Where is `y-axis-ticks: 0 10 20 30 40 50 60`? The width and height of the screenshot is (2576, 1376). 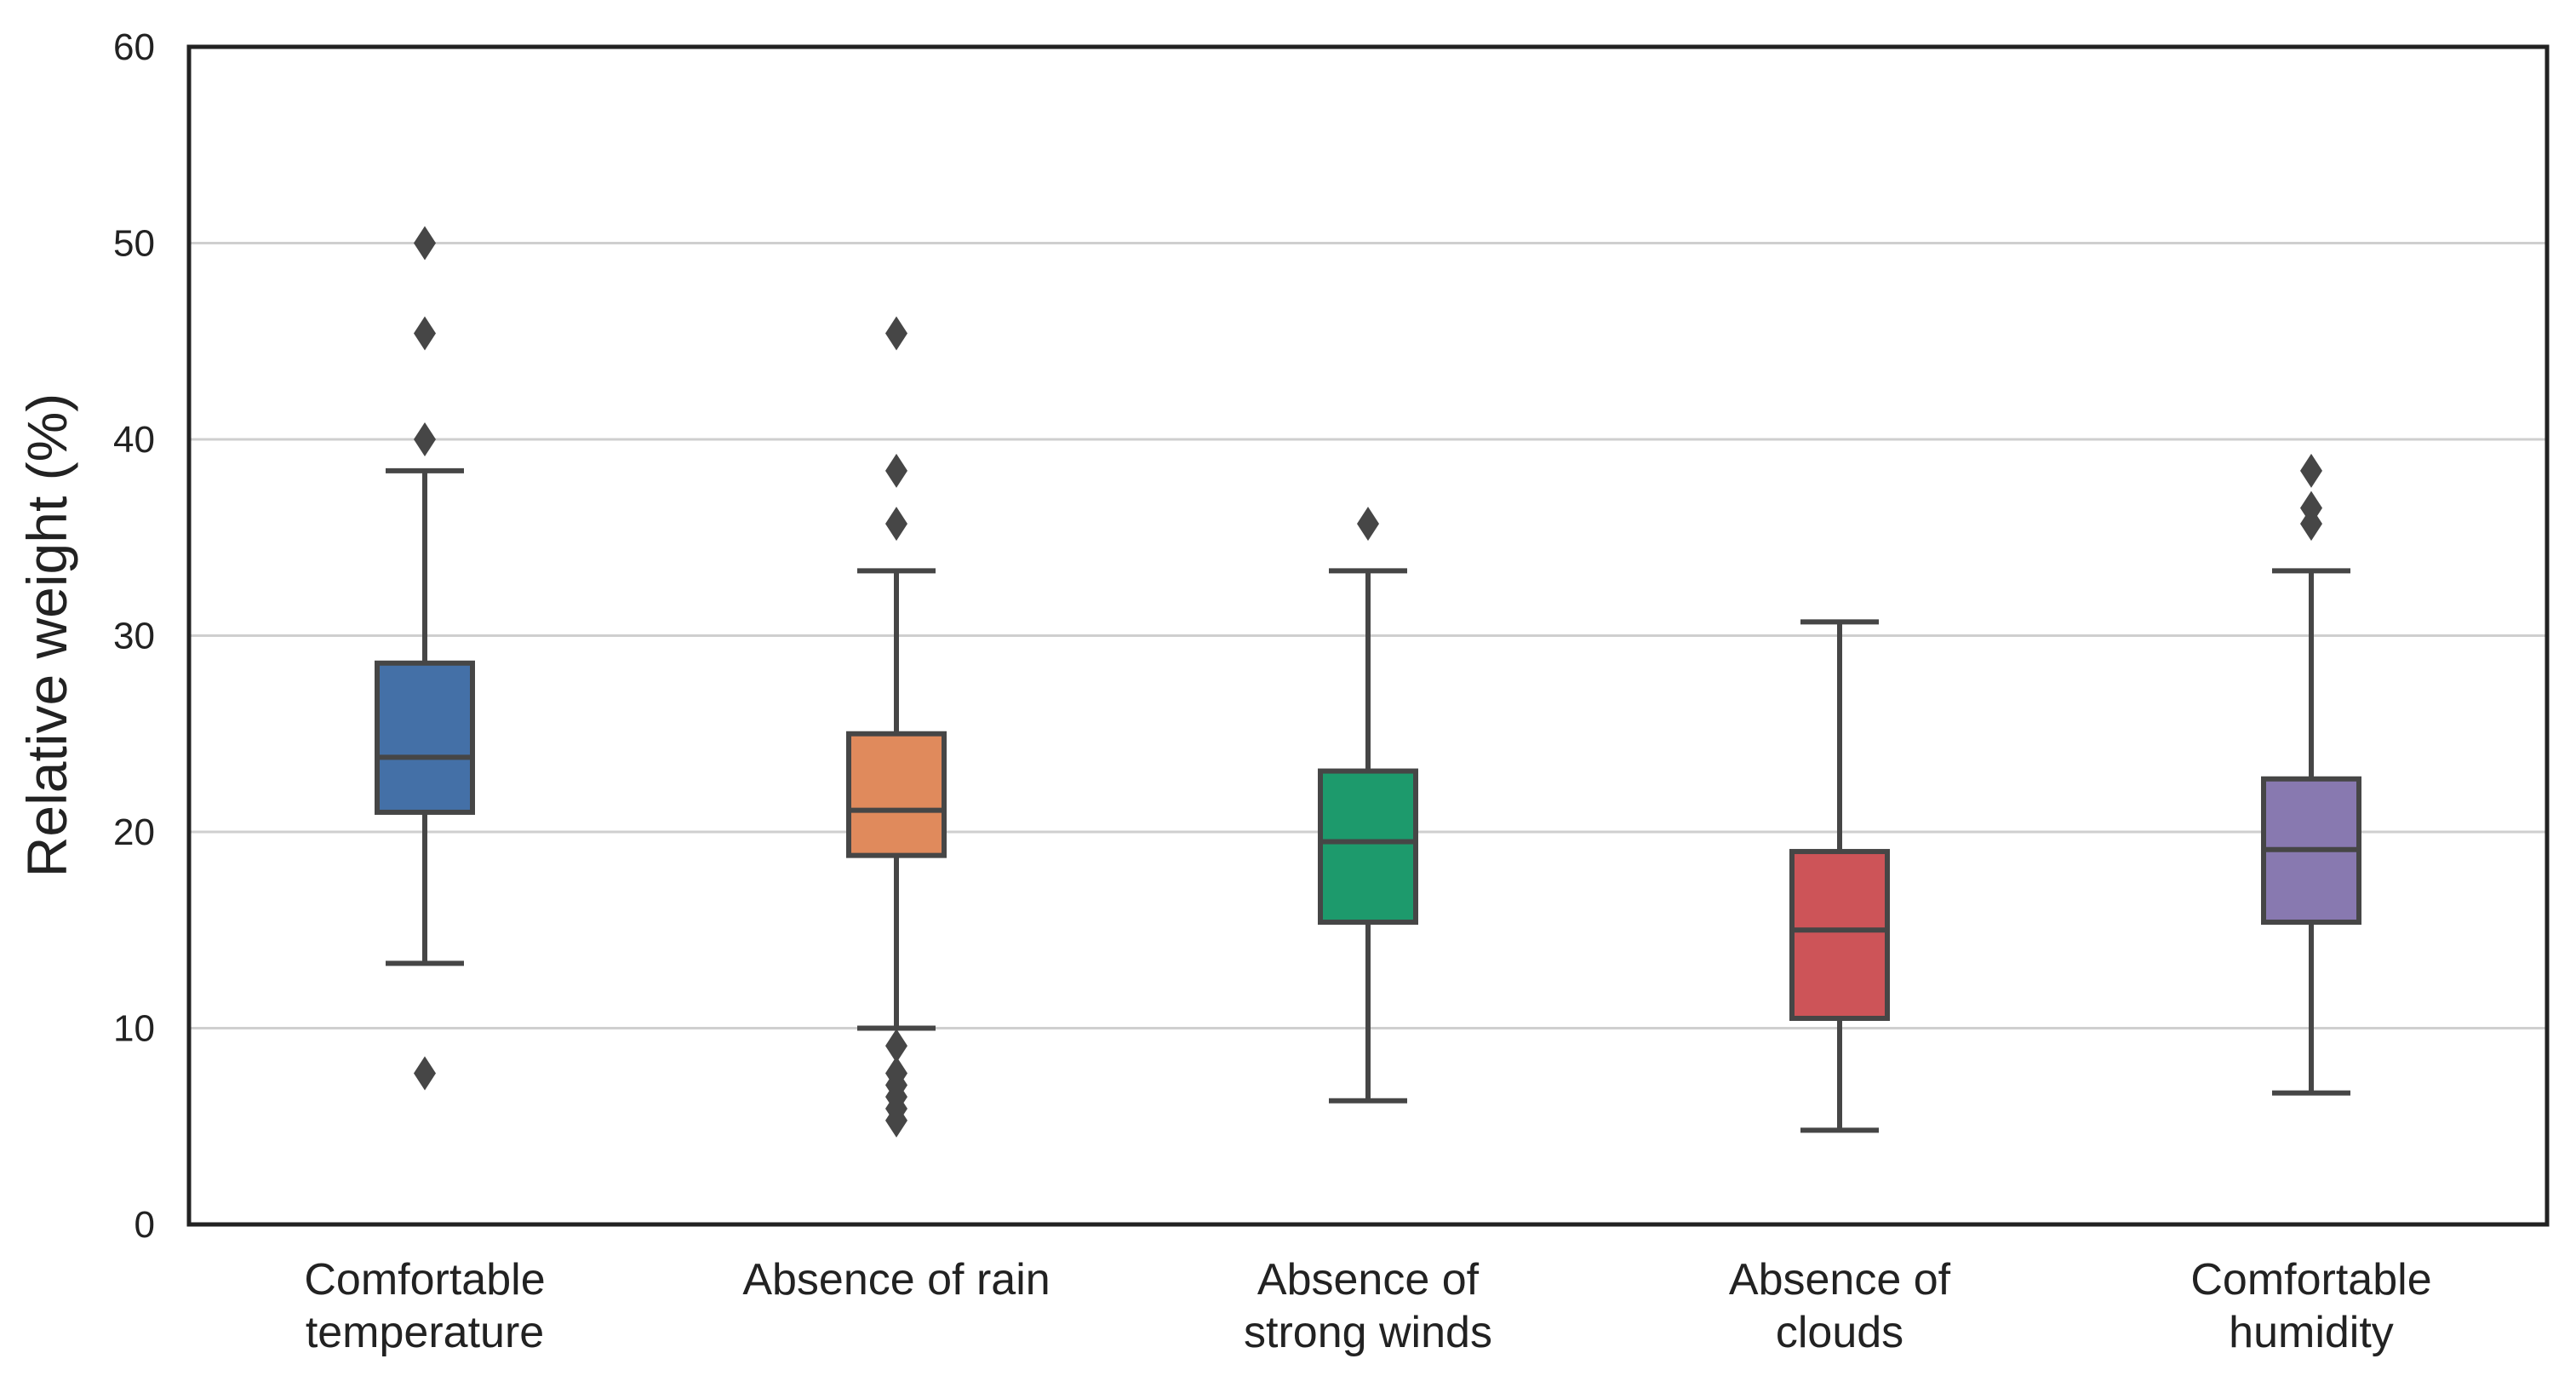
y-axis-ticks: 0 10 20 30 40 50 60 is located at coordinates (134, 636).